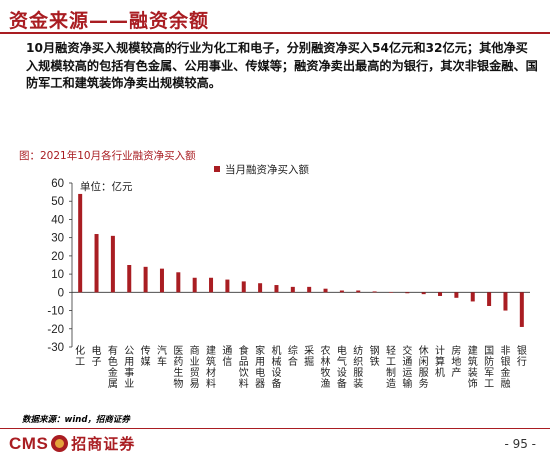 The width and height of the screenshot is (550, 460). Describe the element at coordinates (217, 169) in the screenshot. I see `legend-swatch` at that location.